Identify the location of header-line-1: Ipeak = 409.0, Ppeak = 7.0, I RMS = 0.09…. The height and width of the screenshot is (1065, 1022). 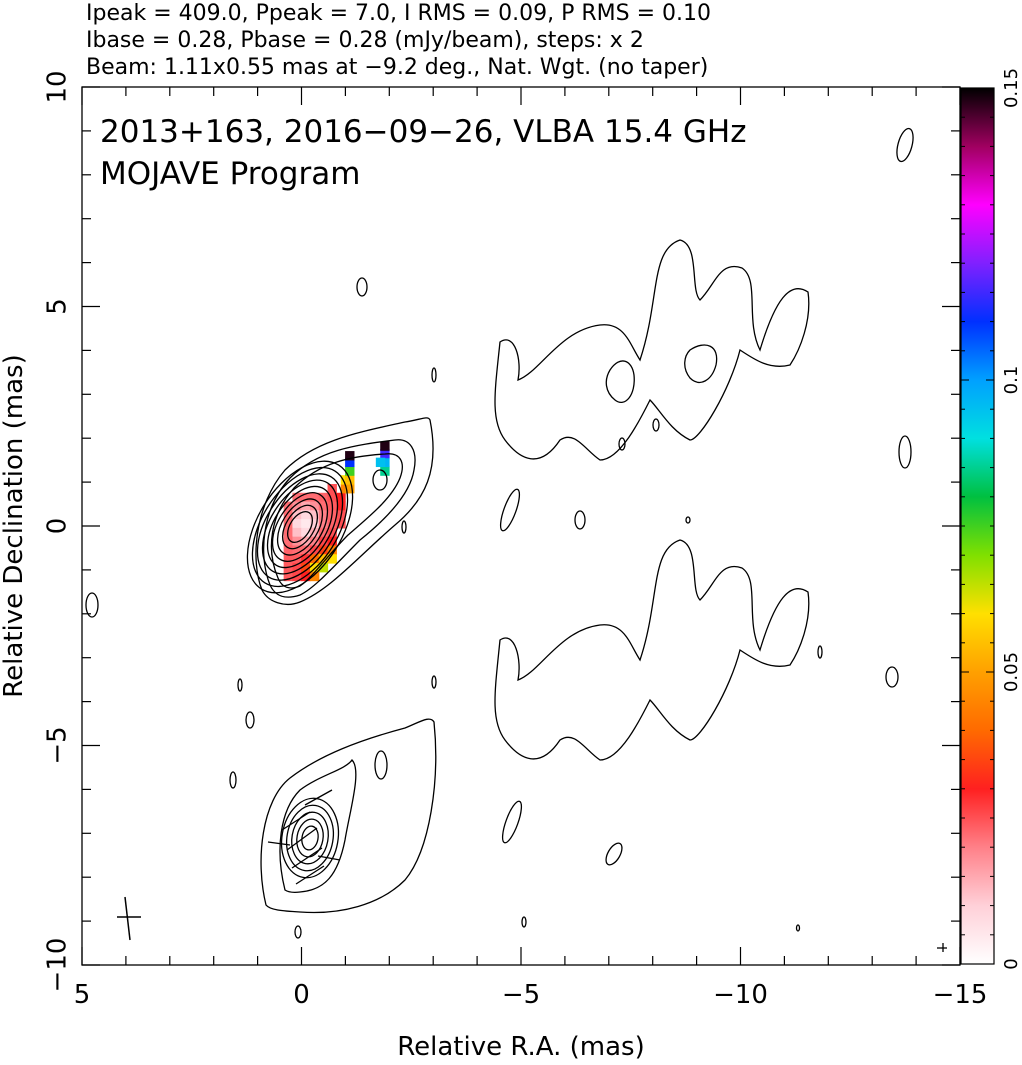
(398, 13).